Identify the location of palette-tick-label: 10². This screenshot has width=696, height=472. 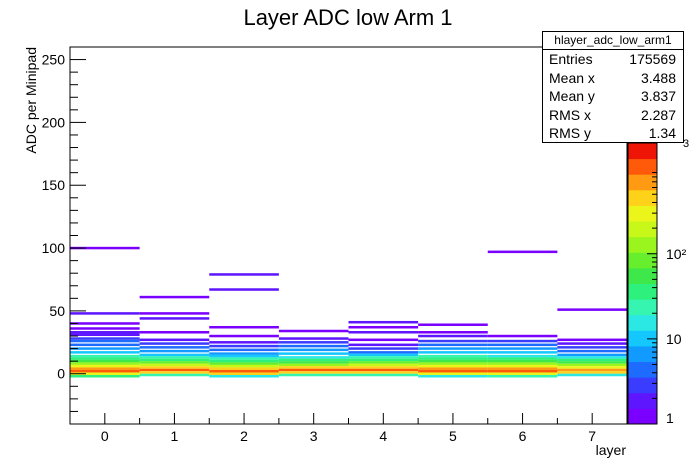
(676, 254).